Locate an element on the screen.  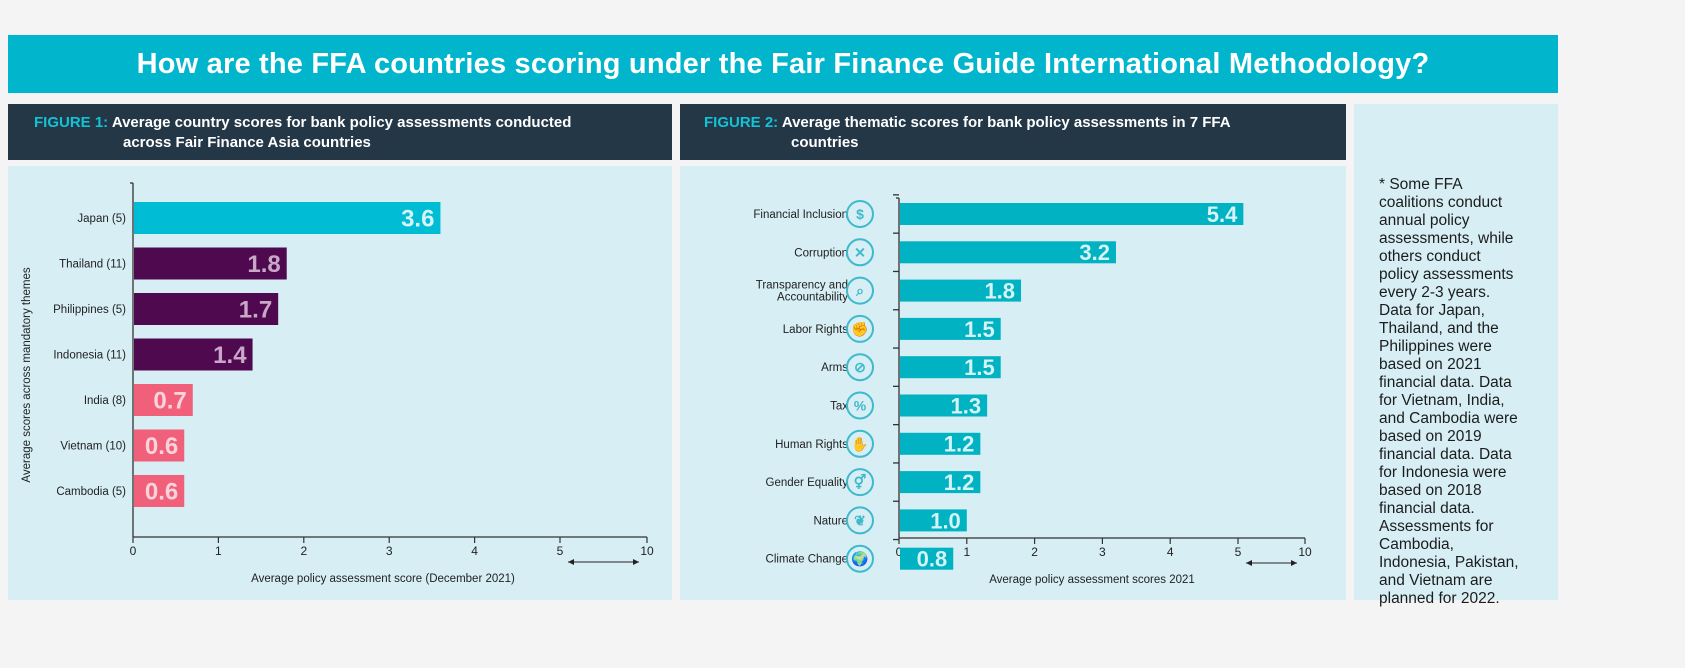
bar-value-label: 3.2 is located at coordinates (1094, 252).